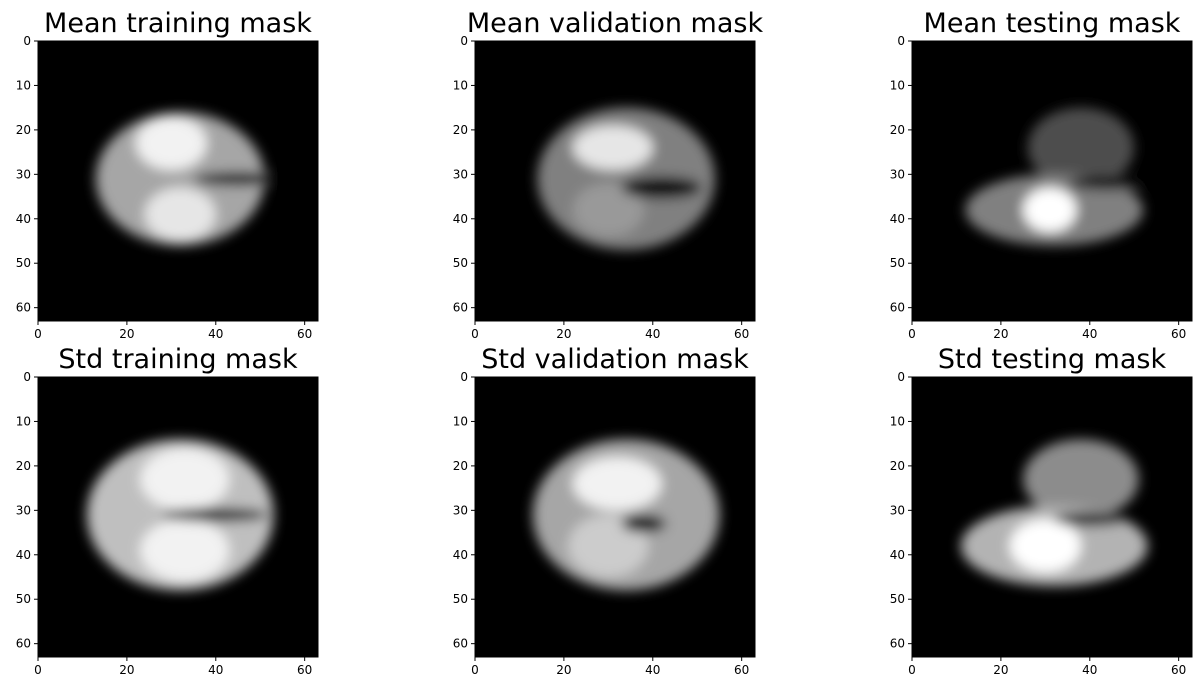  I want to click on panel-title: Mean validation mask, so click(615, 23).